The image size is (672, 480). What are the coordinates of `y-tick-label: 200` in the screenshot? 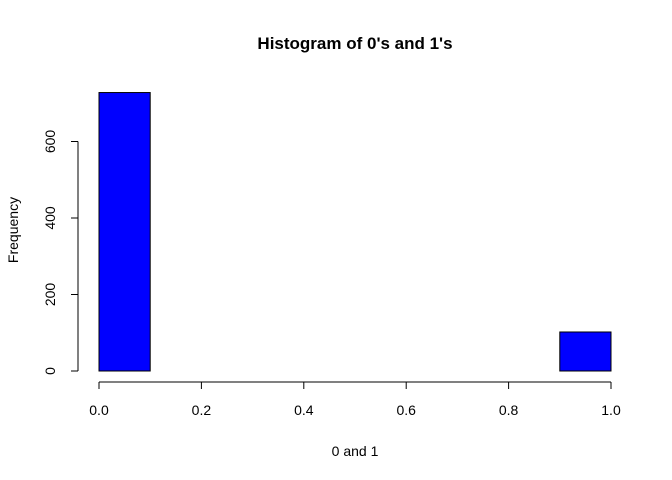 It's located at (50, 295).